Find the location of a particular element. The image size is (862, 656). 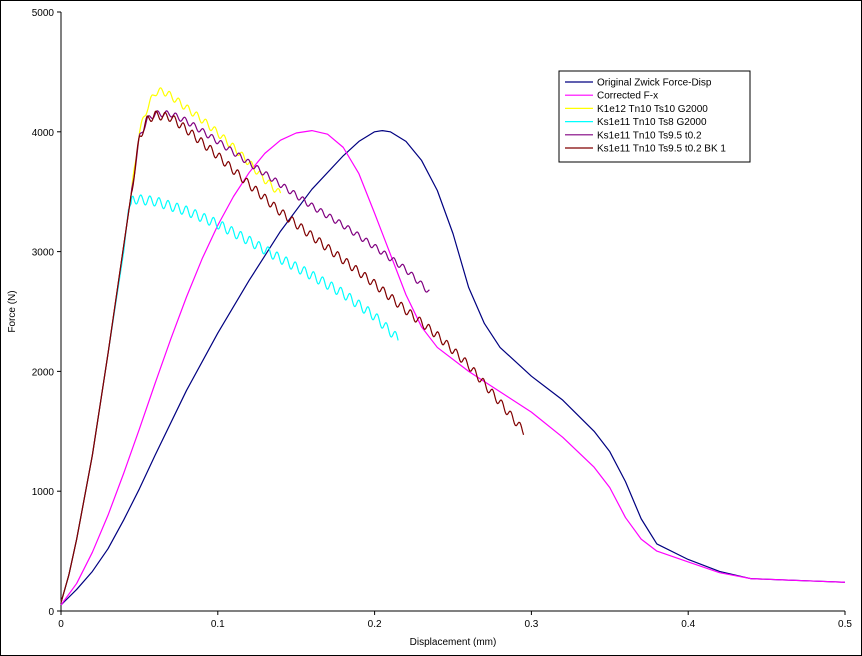

legend-entry: Ks1e11 Tn10 Ts8 G2000 is located at coordinates (652, 122).